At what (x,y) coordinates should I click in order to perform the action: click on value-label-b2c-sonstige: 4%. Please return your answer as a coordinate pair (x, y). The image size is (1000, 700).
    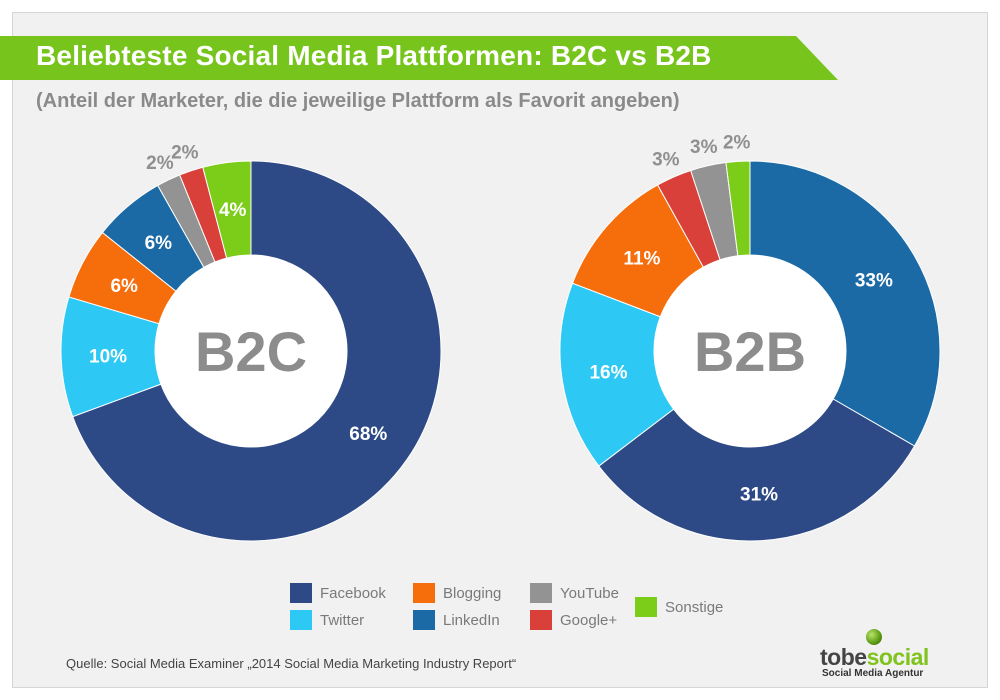
    Looking at the image, I should click on (233, 210).